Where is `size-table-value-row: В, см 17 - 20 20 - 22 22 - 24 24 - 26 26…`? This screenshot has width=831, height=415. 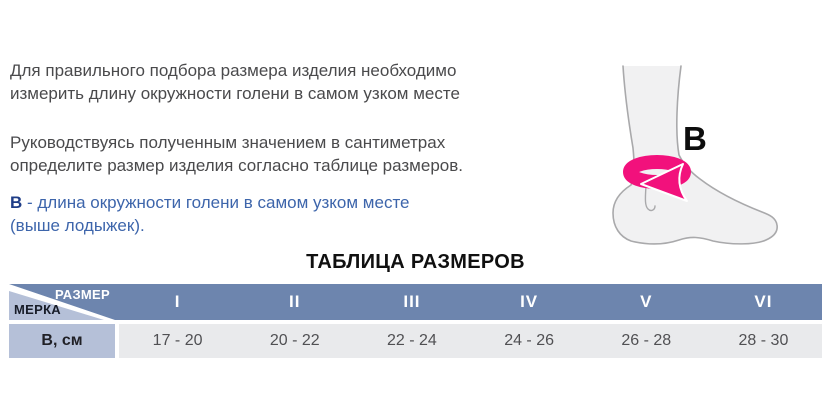
size-table-value-row: В, см 17 - 20 20 - 22 22 - 24 24 - 26 26… is located at coordinates (415, 341).